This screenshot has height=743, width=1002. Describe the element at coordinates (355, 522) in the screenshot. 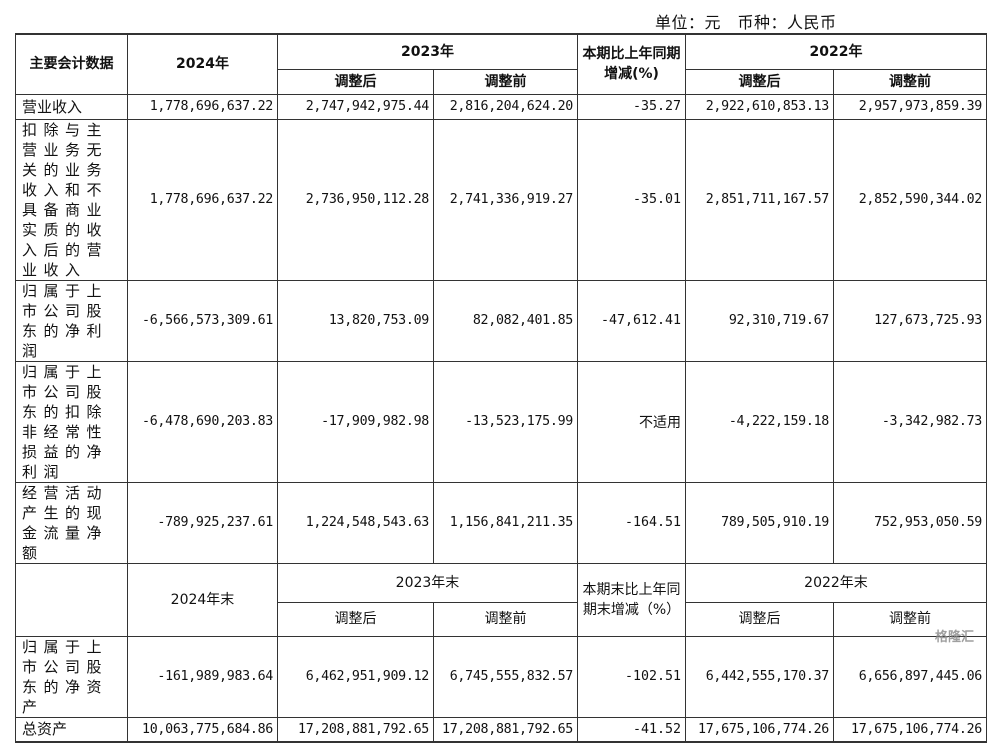

I see `value-2023-adjusted-after: 1,224,548,543.63` at that location.